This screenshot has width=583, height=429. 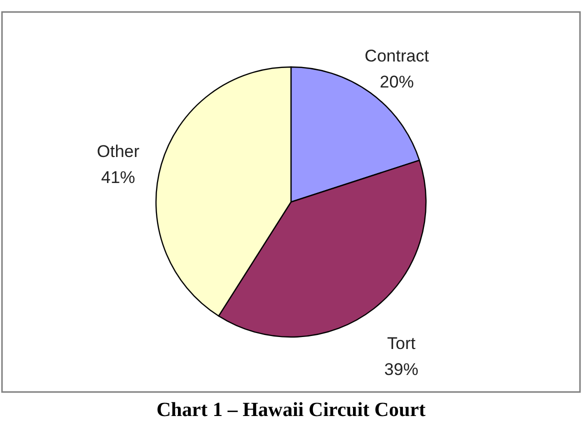 I want to click on slice-label: Contract, so click(x=397, y=56).